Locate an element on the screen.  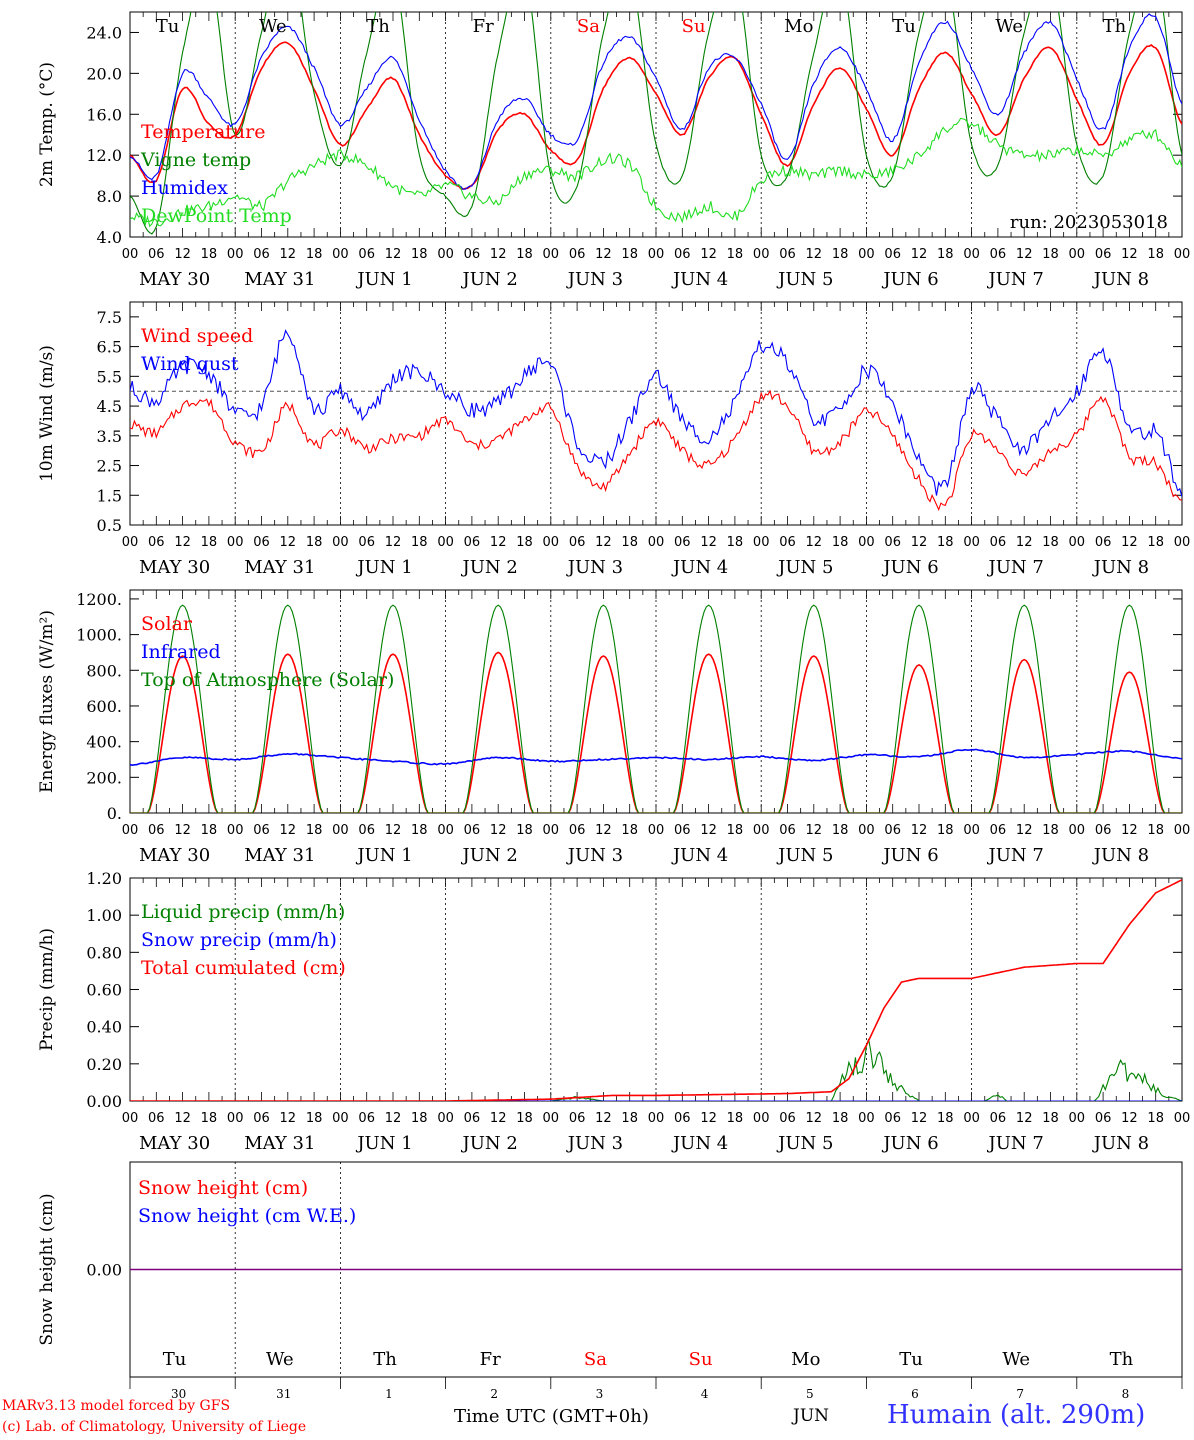
day-number-label: 31 is located at coordinates (283, 1394).